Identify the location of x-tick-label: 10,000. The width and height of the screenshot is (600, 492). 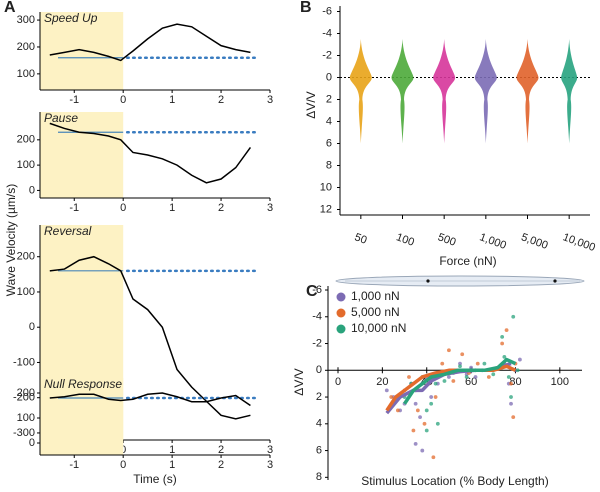
(579, 242).